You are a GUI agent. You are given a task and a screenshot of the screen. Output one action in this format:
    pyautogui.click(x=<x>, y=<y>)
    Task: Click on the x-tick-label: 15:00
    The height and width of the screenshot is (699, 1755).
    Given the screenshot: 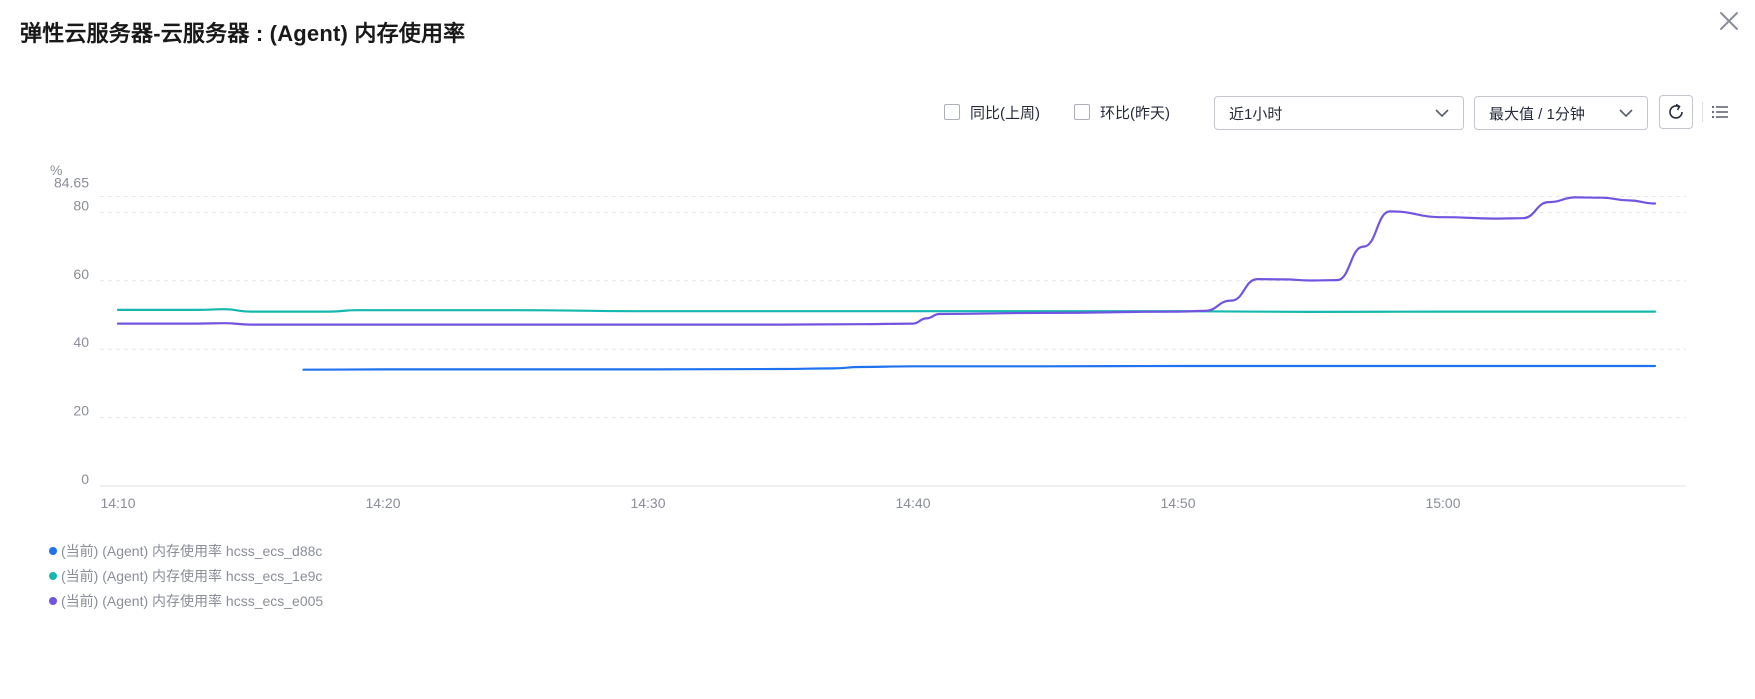 What is the action you would take?
    pyautogui.click(x=1442, y=503)
    